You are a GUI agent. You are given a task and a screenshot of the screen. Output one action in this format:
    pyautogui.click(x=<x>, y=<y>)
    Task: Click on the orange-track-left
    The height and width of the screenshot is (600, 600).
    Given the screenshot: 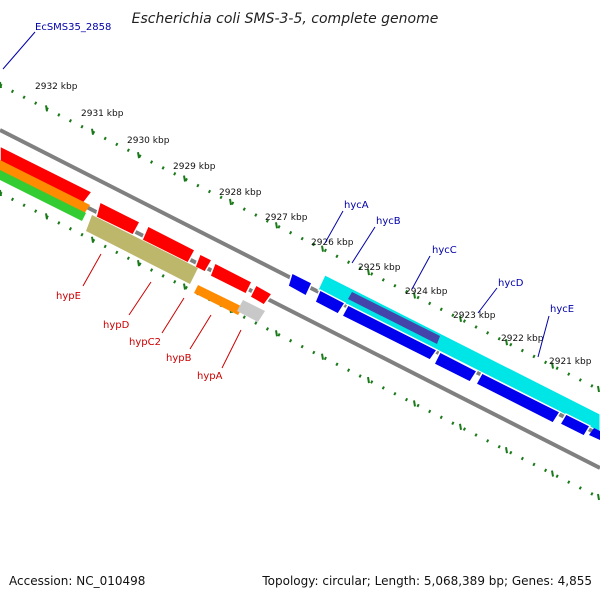 What is the action you would take?
    pyautogui.click(x=45, y=187)
    